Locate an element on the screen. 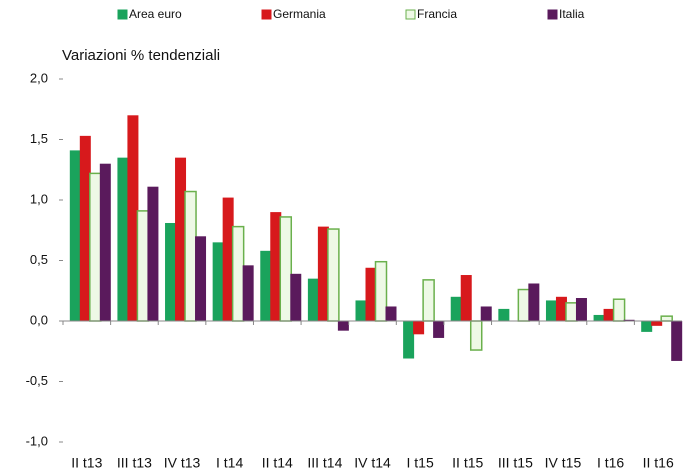  x-tick-label: IV t13 is located at coordinates (182, 463).